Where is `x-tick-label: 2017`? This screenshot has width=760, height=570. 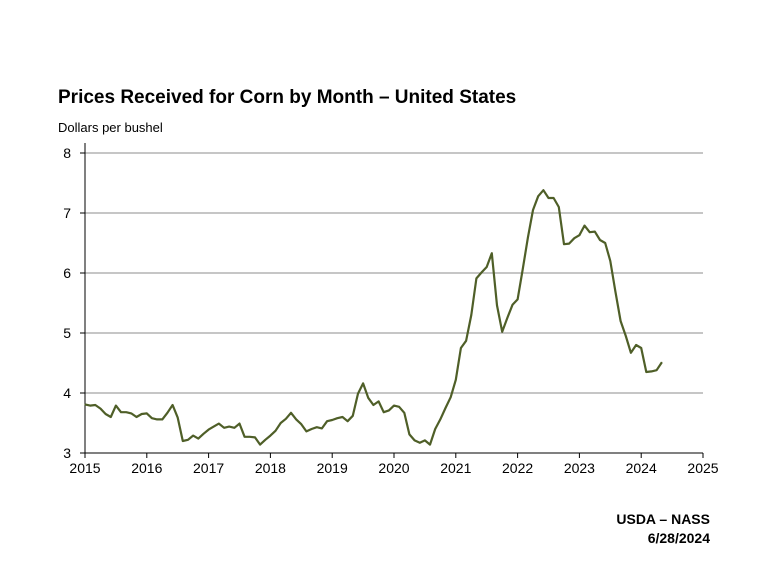
x-tick-label: 2017 is located at coordinates (208, 468).